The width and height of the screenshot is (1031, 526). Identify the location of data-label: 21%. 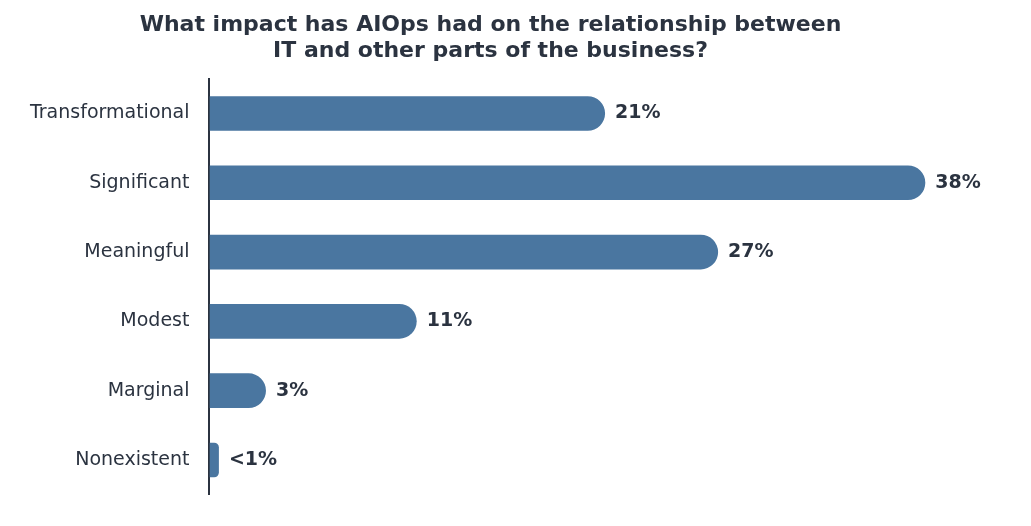
(638, 111).